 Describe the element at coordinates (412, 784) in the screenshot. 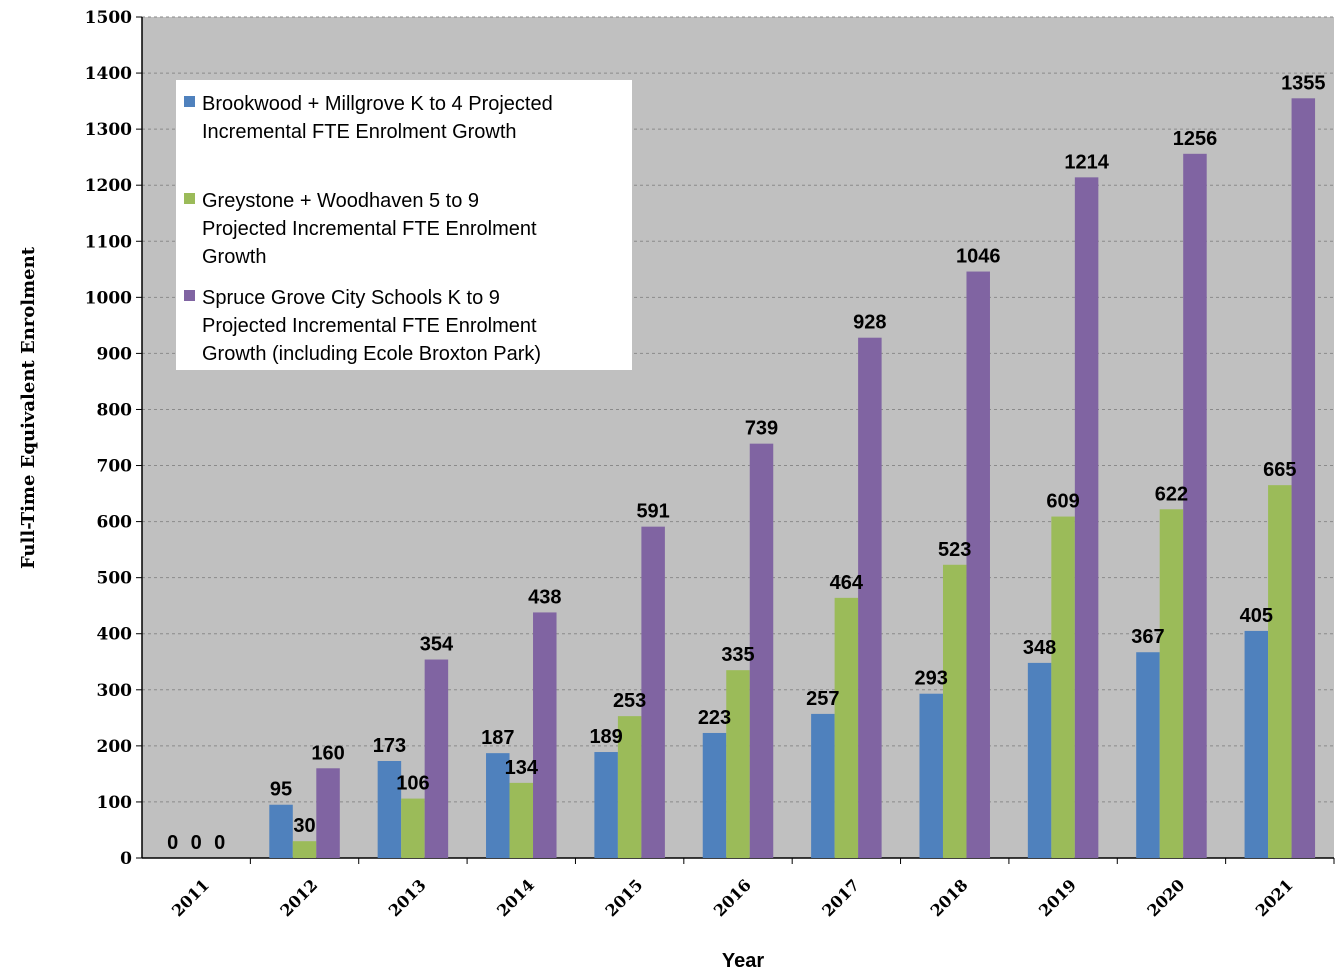

I see `data-label: 106` at that location.